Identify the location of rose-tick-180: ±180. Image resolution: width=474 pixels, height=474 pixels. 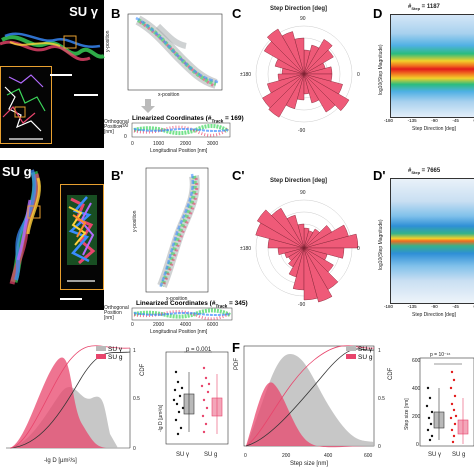
(246, 75).